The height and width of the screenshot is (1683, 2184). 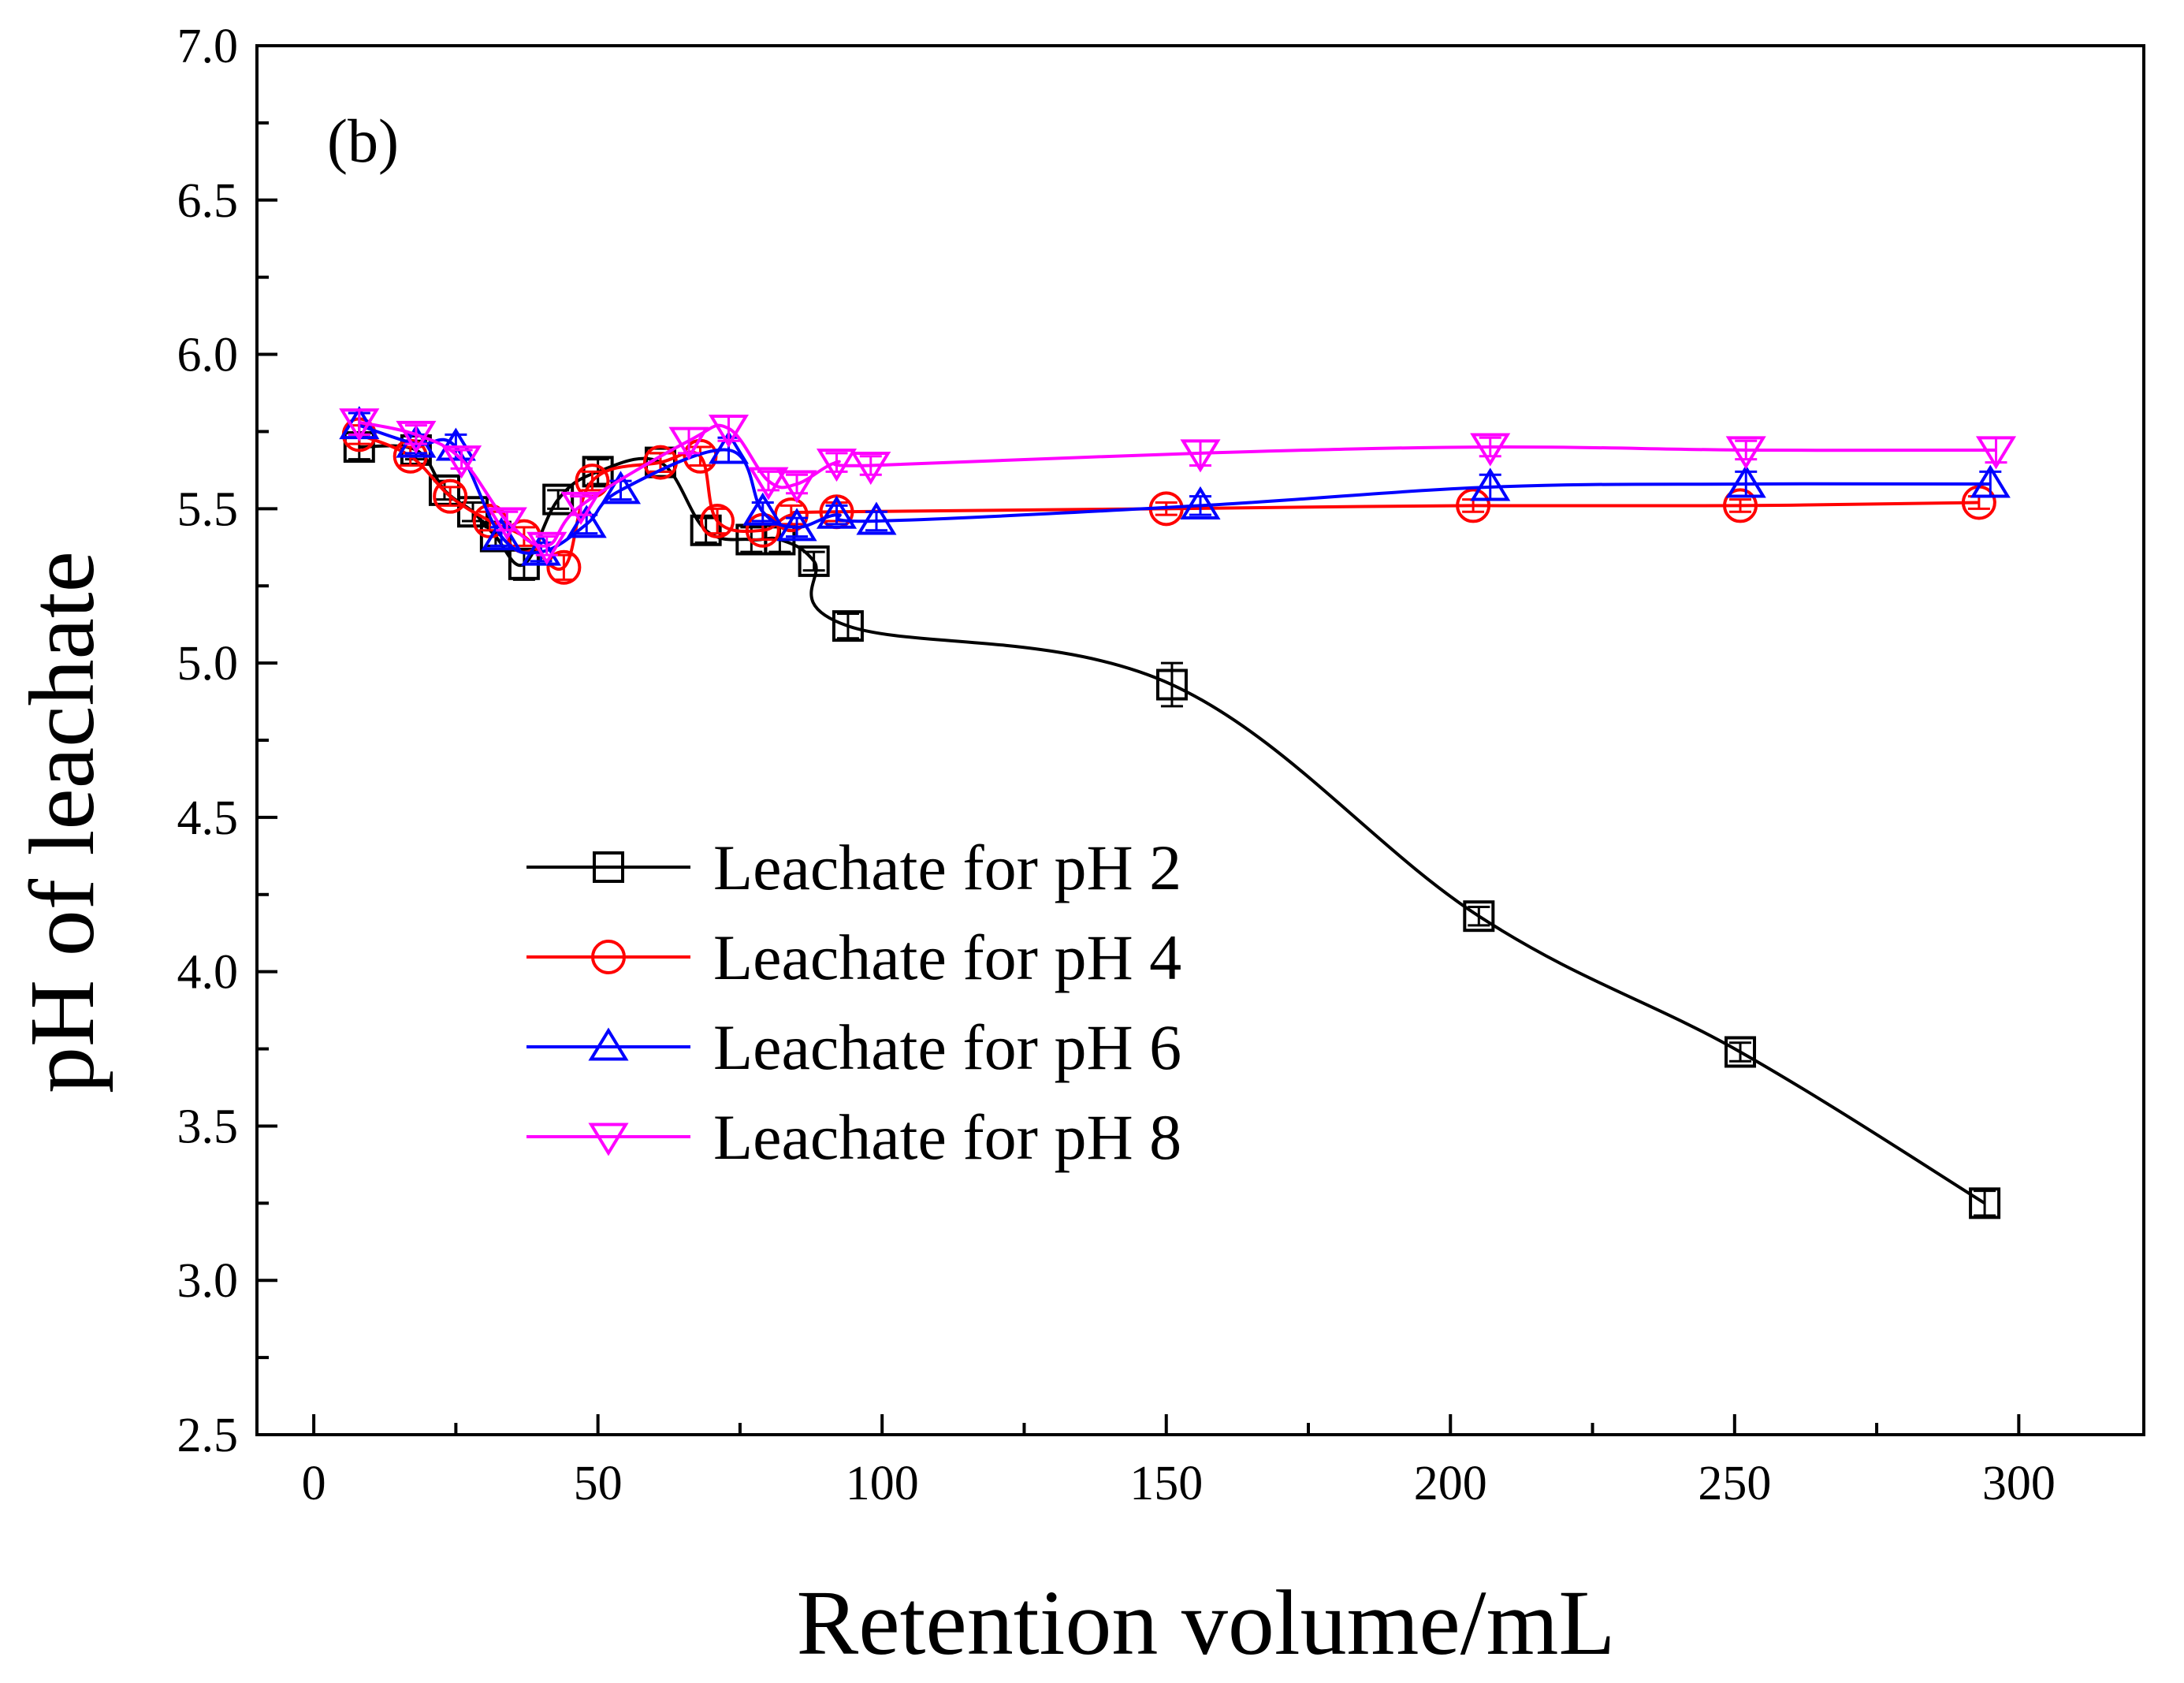 What do you see at coordinates (227, 741) in the screenshot?
I see `y-axis: 2.5 3.0 3.5 4.0 4.5 5.0 5.5 6.0 6.5 7.0` at bounding box center [227, 741].